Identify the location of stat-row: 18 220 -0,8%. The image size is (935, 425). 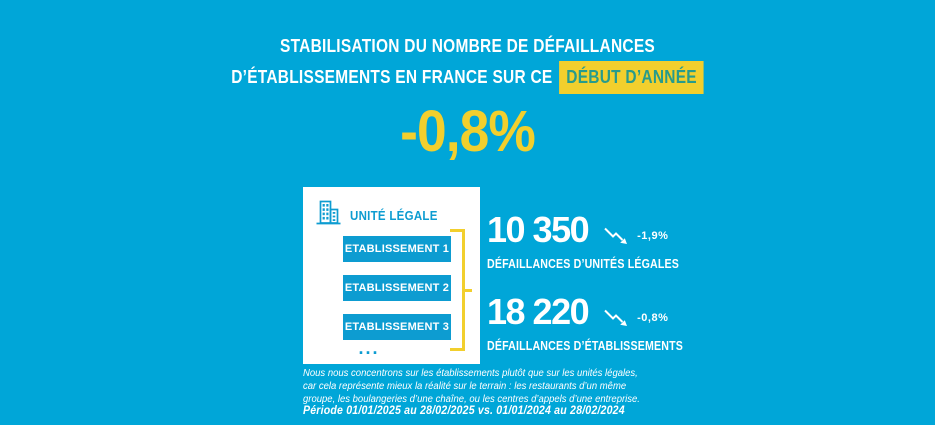
(602, 312).